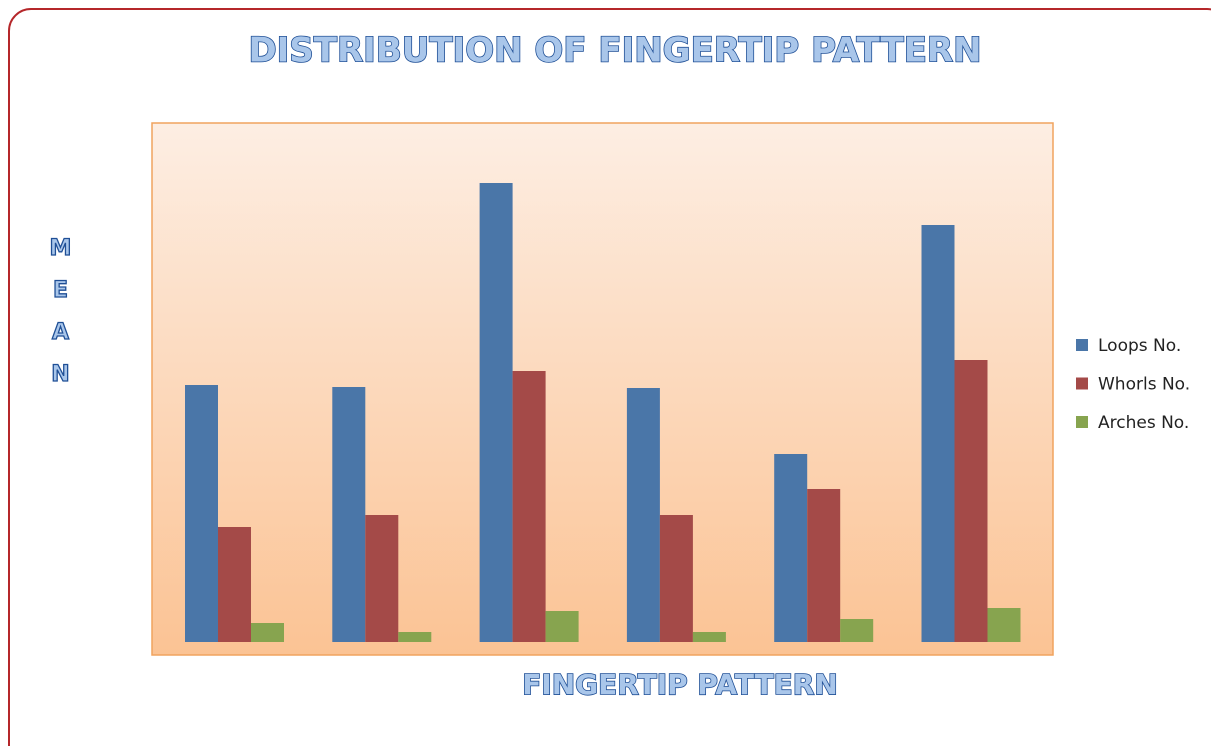  I want to click on chart-title: DISTRIBUTION OF FINGERTIP PATTERN, so click(614, 51).